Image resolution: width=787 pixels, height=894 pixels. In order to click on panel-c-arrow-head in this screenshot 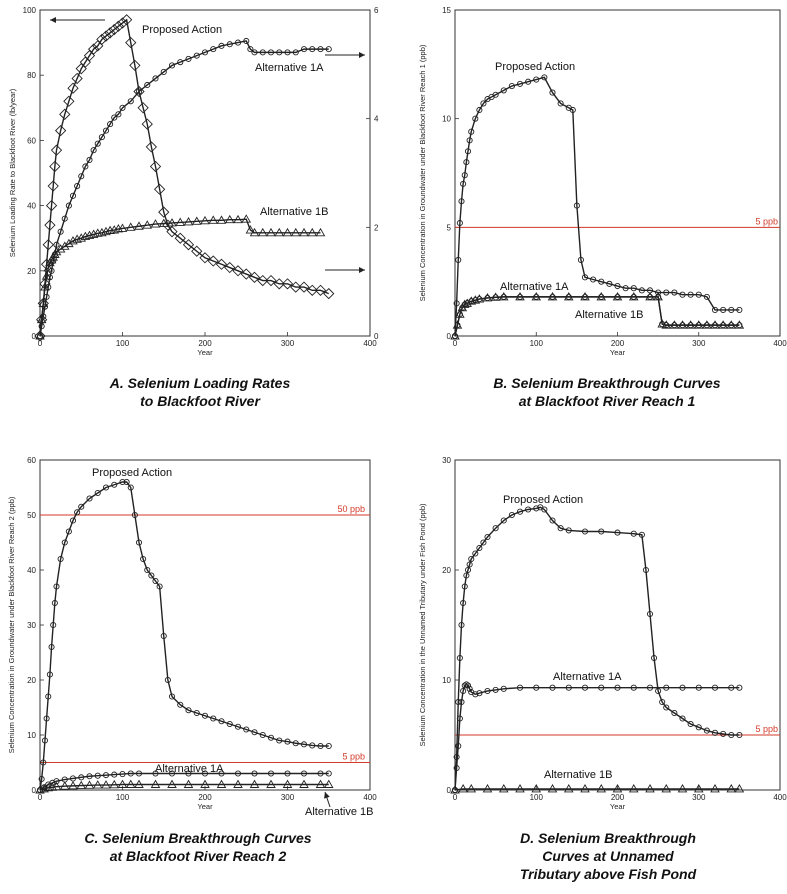, I will do `click(327, 795)`.